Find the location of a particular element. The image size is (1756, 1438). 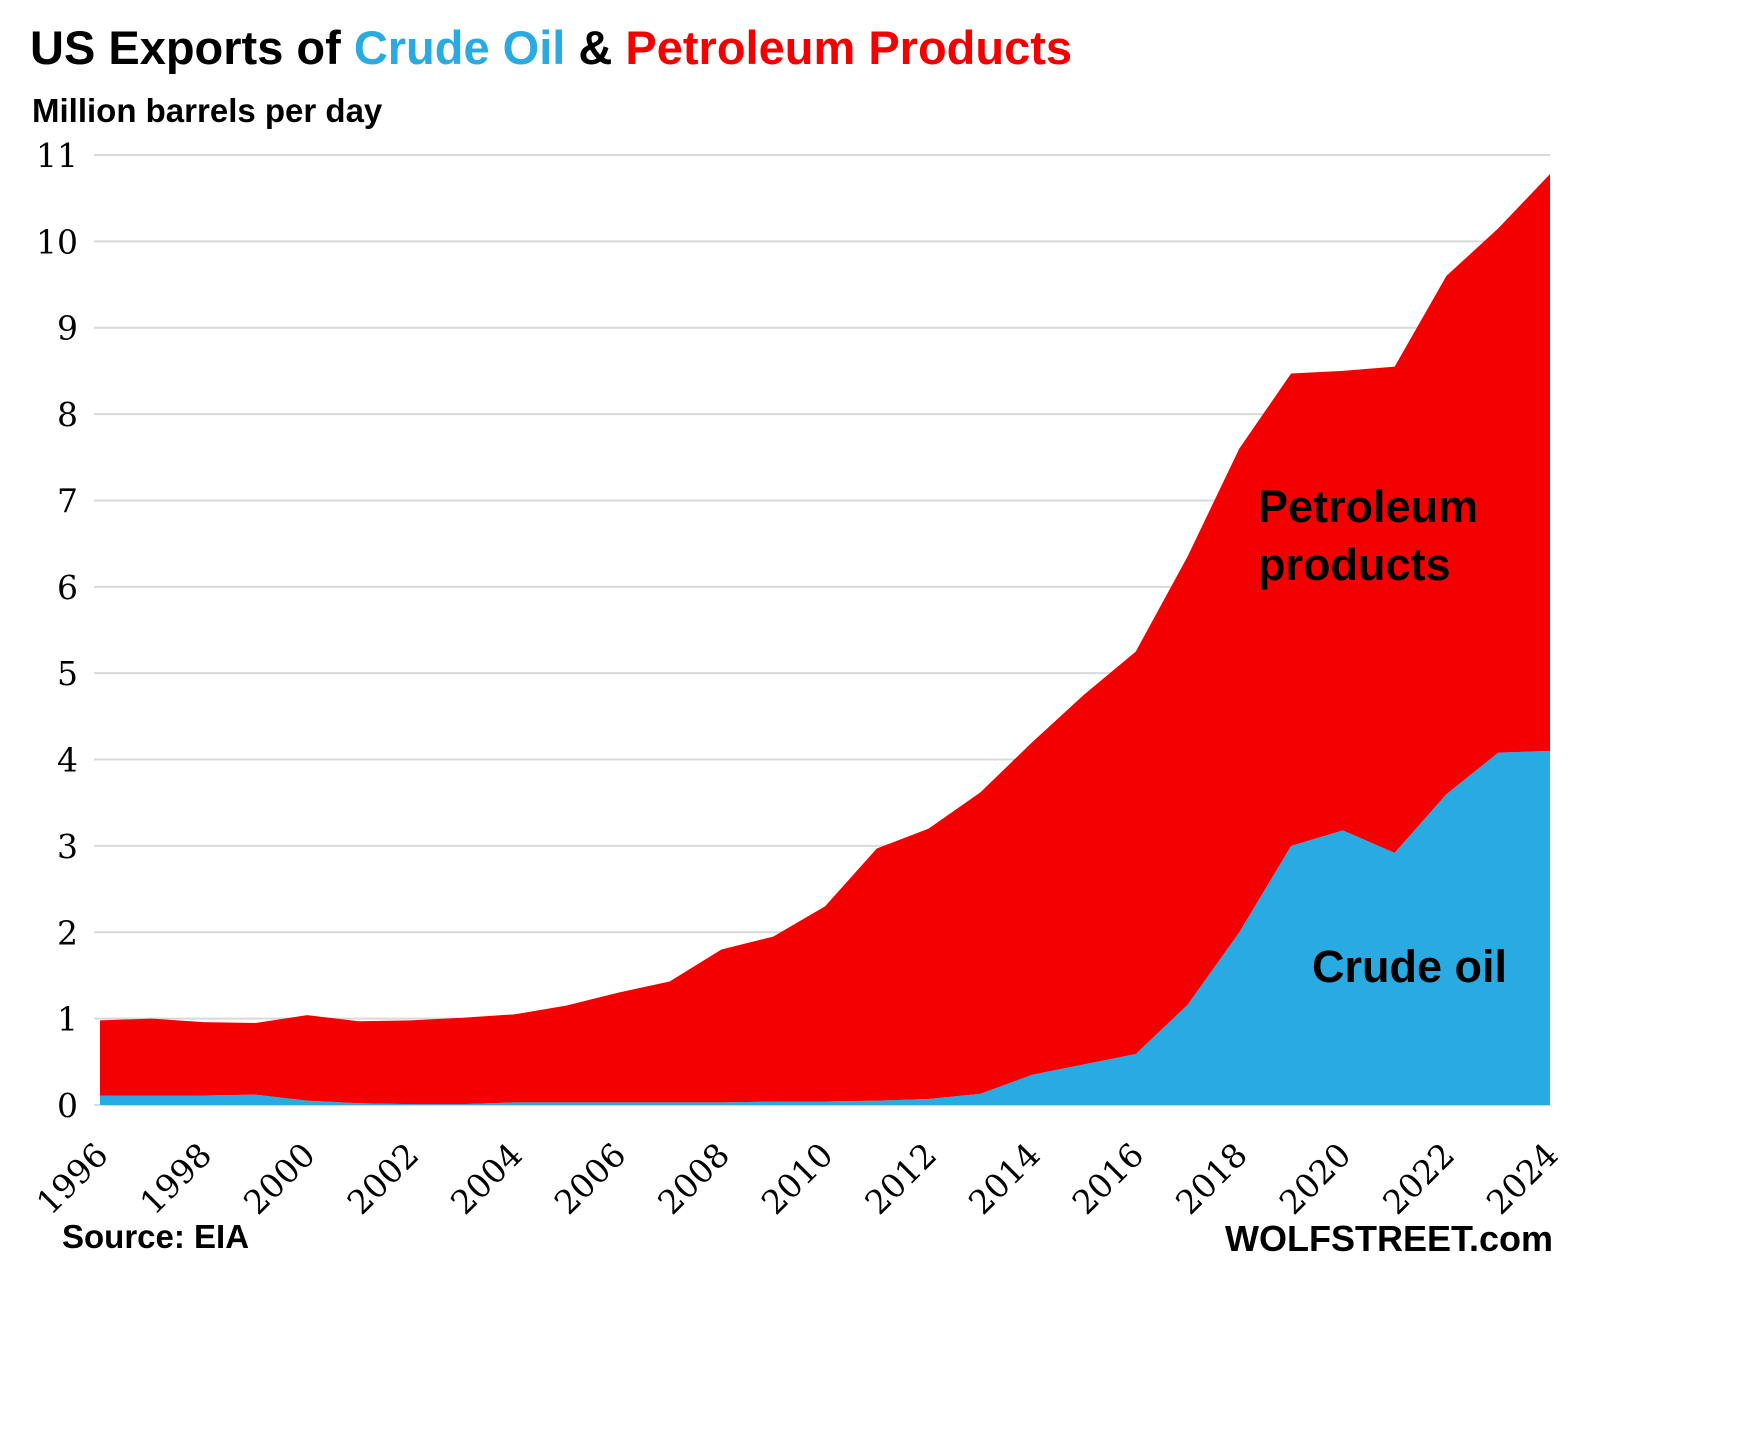

y-tick-label-4: 4 is located at coordinates (67, 760).